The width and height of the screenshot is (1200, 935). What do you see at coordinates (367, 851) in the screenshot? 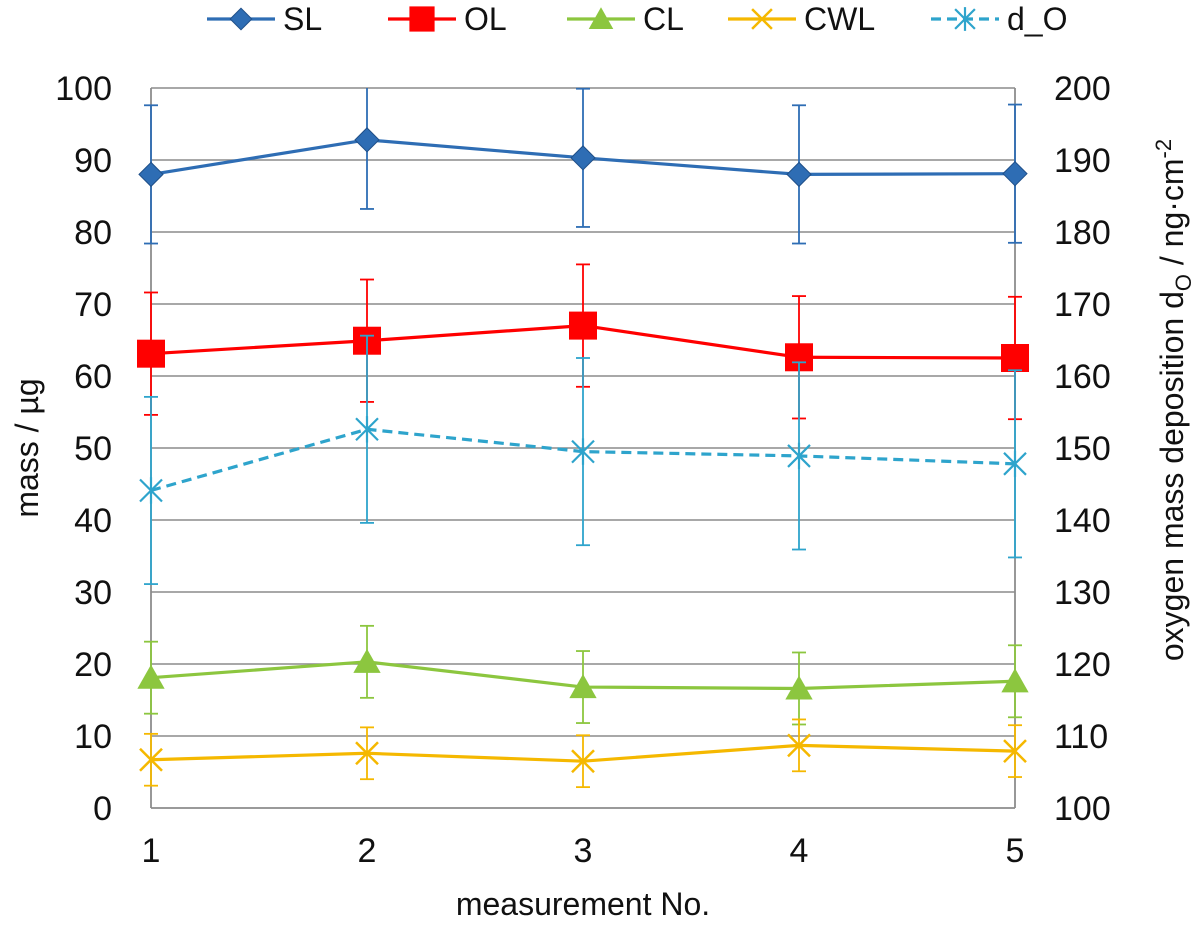
I see `x-tick-label: 2` at bounding box center [367, 851].